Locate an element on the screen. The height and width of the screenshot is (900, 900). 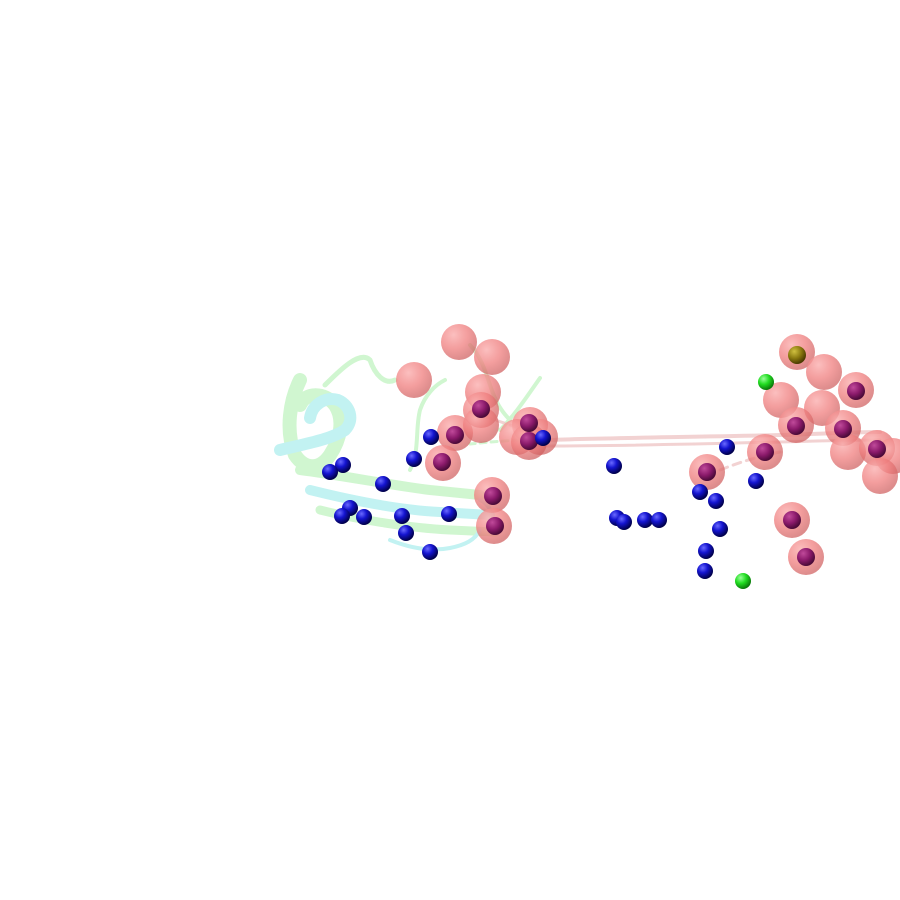
helix-ribbon is located at coordinates (315, 423).